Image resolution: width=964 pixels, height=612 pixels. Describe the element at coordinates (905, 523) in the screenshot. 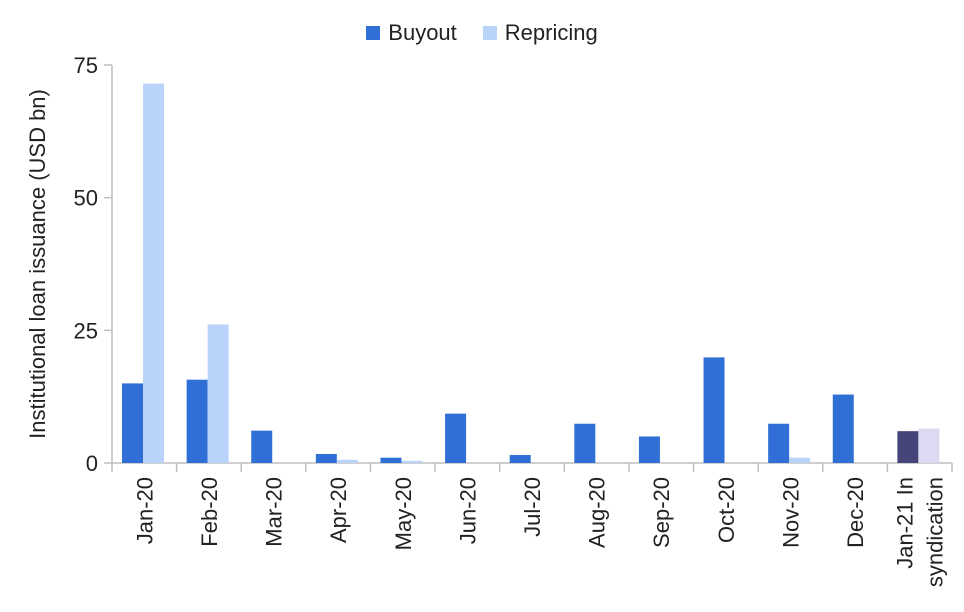

I see `x-tick-label-line: Jan-21 In` at that location.